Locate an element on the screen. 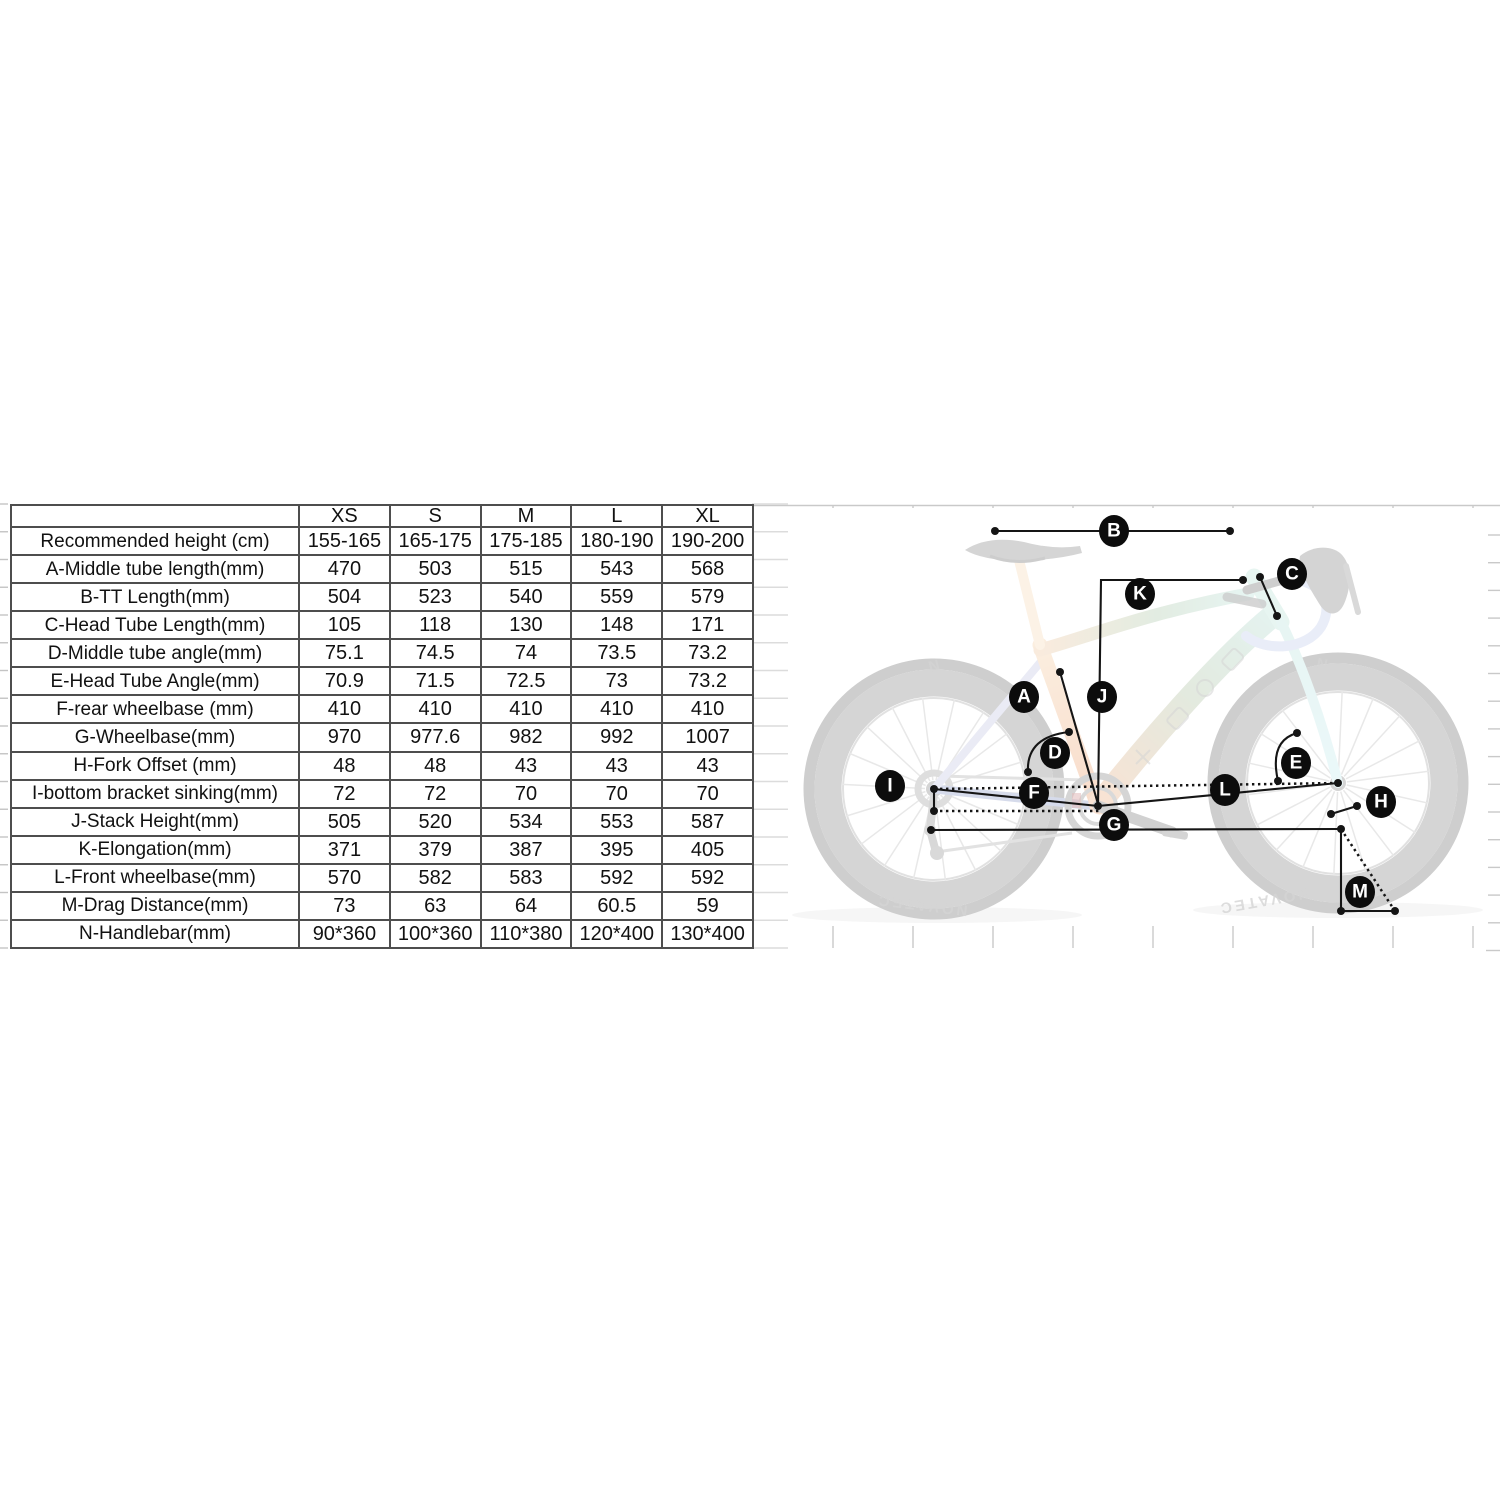 The width and height of the screenshot is (1500, 1500). measure-line-g is located at coordinates (1136, 829).